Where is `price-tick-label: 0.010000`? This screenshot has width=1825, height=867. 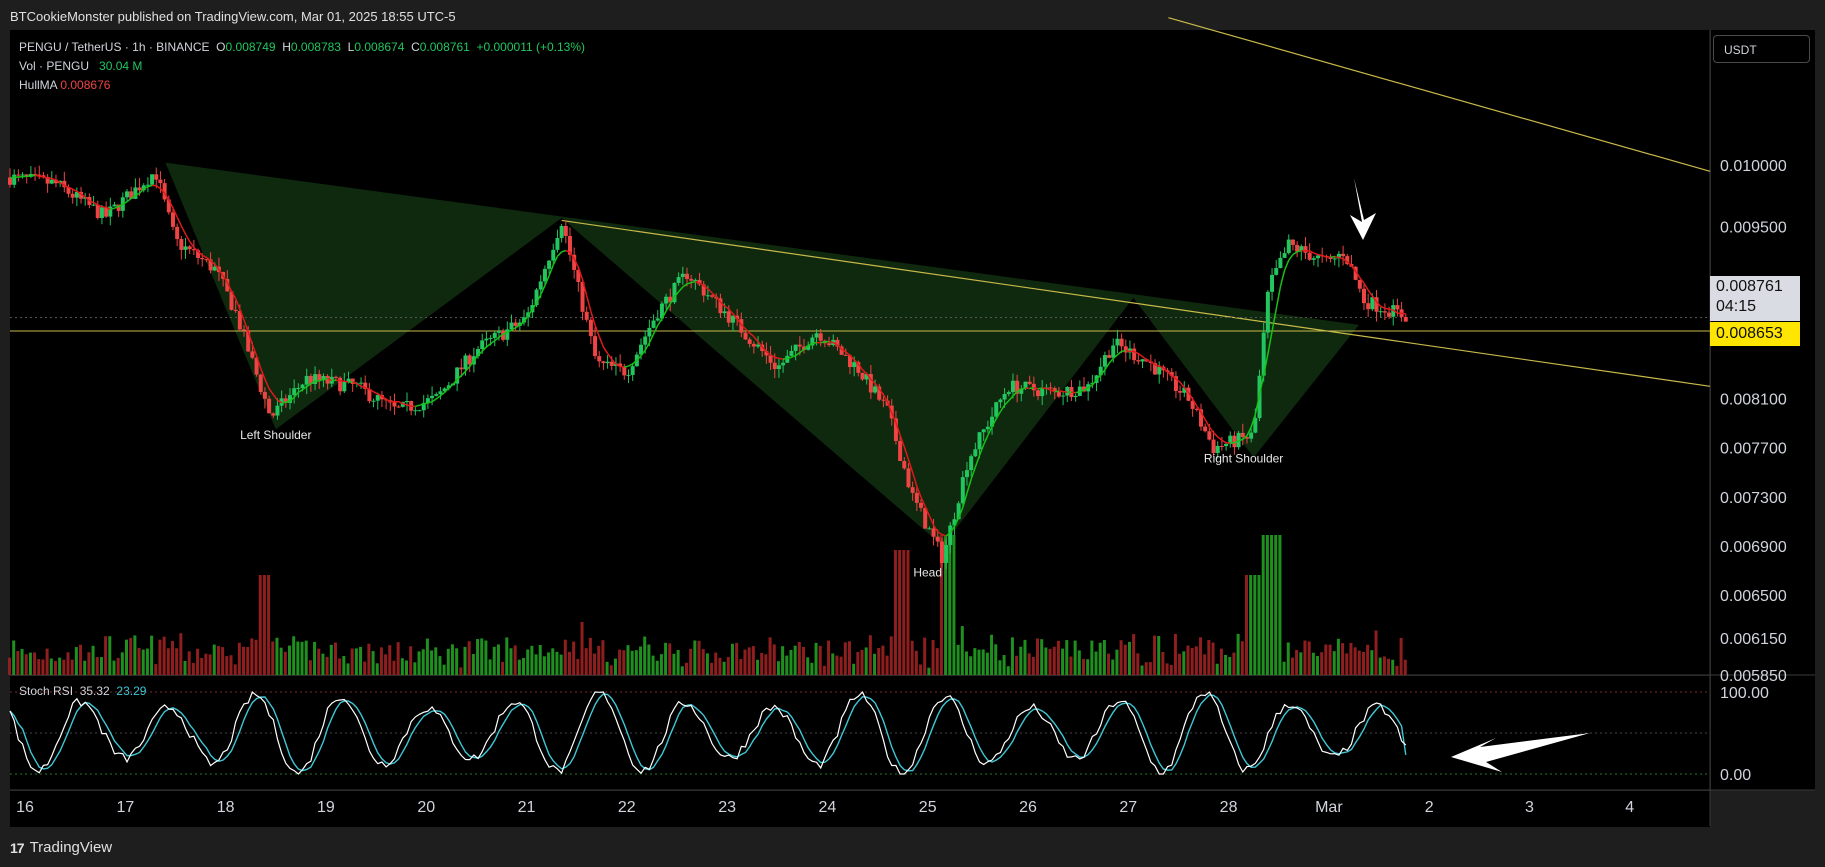 price-tick-label: 0.010000 is located at coordinates (1753, 166).